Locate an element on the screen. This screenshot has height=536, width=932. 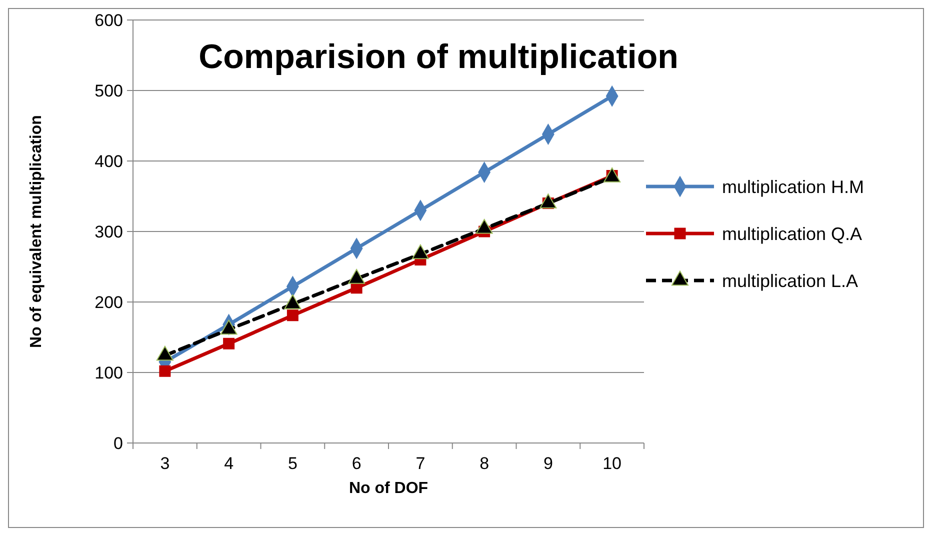
x-tick-label: 8 is located at coordinates (485, 463).